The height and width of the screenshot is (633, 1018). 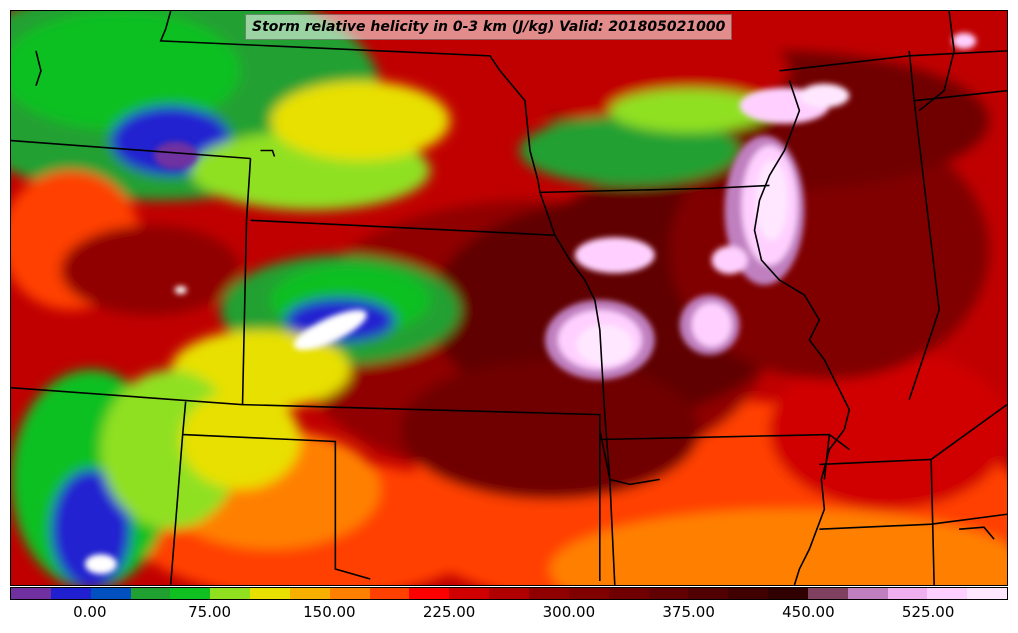 I want to click on colorbar-tick-label: 225.00, so click(x=449, y=612).